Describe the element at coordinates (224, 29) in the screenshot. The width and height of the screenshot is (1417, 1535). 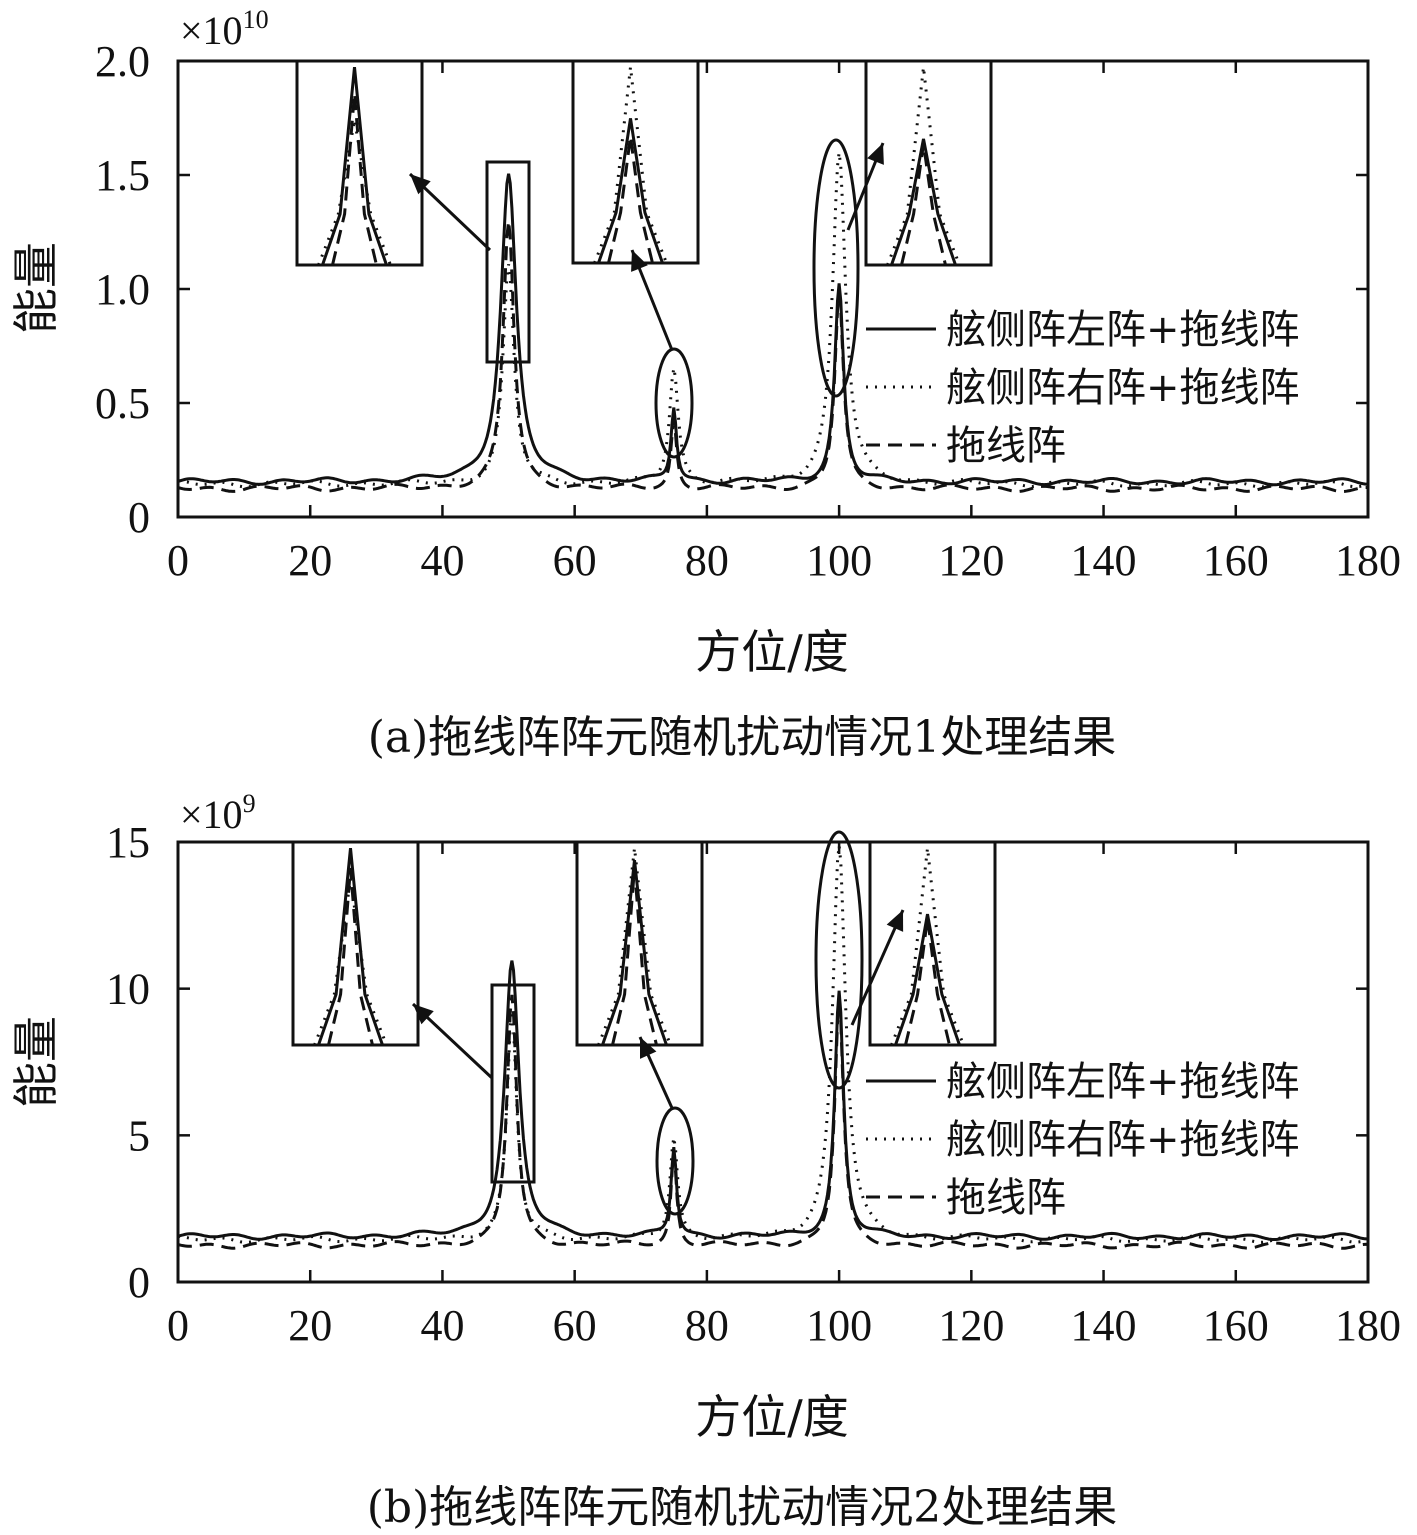
I see `y-multiplier-a: ×10¹⁰` at that location.